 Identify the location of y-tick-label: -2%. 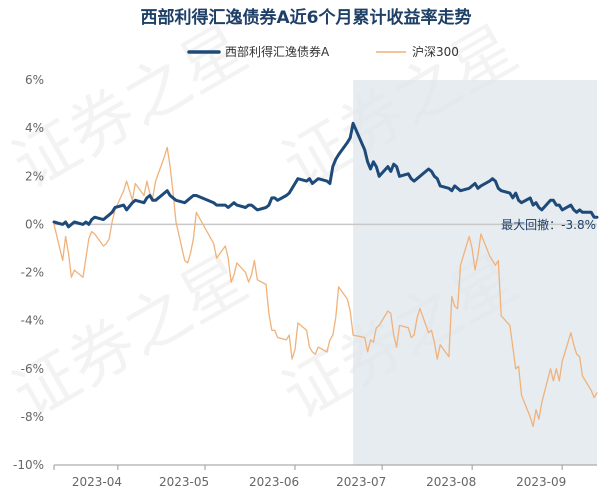
(32, 273).